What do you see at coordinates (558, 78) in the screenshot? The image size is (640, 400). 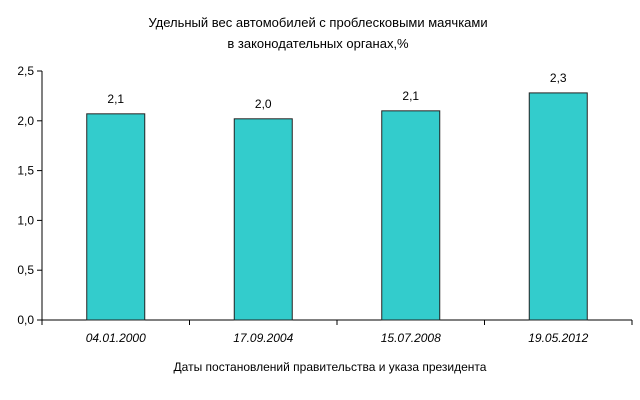 I see `data-label: 2,3` at bounding box center [558, 78].